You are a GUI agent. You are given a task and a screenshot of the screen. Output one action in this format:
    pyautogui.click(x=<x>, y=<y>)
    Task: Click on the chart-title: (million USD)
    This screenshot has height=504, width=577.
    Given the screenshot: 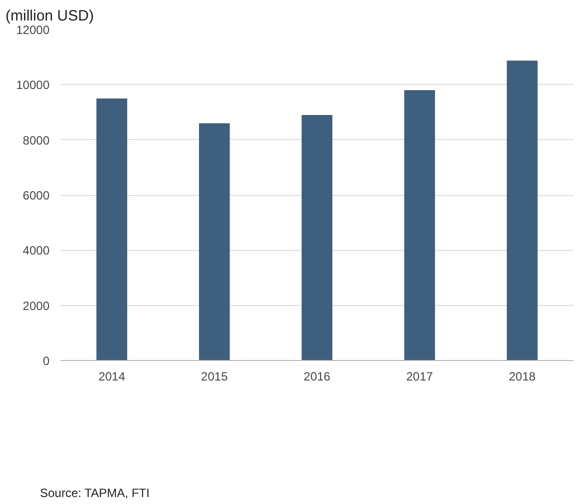 What is the action you would take?
    pyautogui.click(x=50, y=16)
    